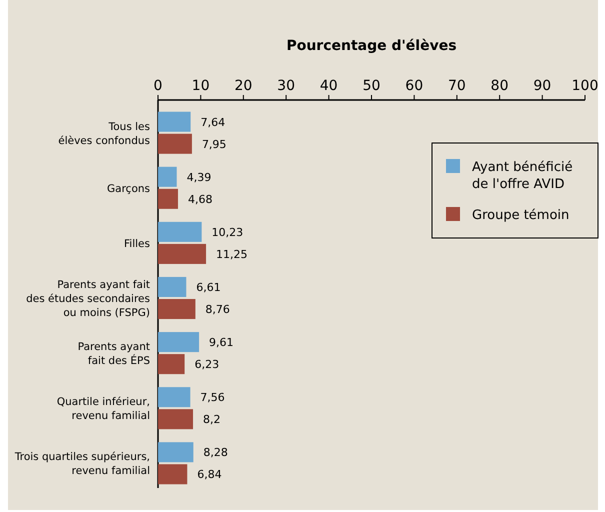 This screenshot has height=512, width=605. I want to click on data-label: 8,76, so click(217, 309).